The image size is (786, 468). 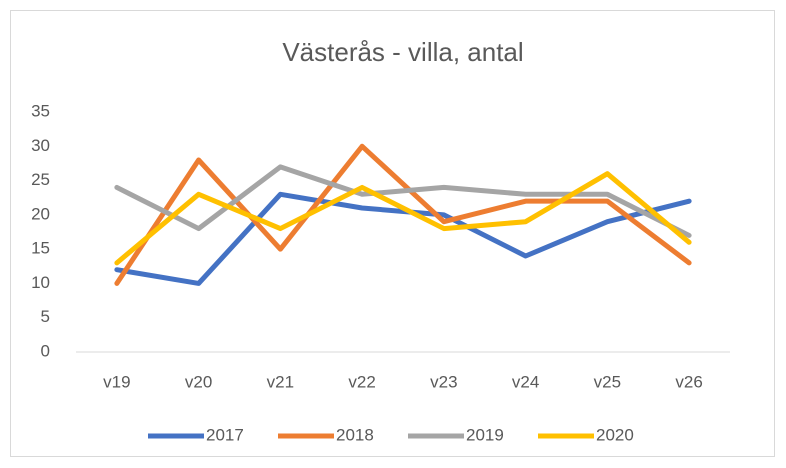 What do you see at coordinates (615, 434) in the screenshot?
I see `legend-label: 2020` at bounding box center [615, 434].